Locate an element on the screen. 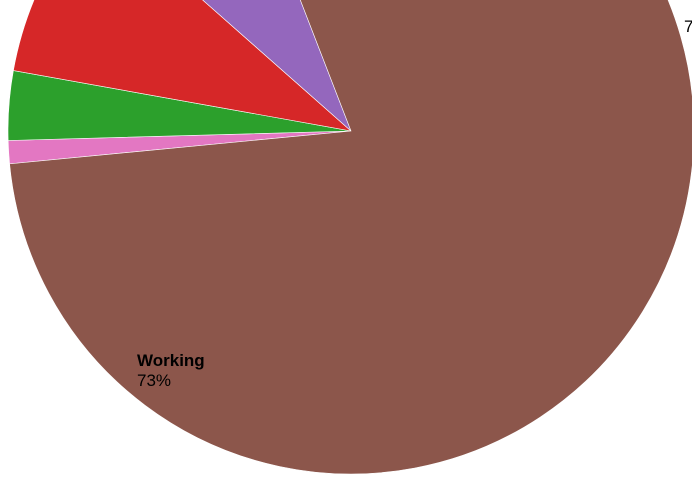 The height and width of the screenshot is (483, 692). slice-percent-4: 73% is located at coordinates (154, 380).